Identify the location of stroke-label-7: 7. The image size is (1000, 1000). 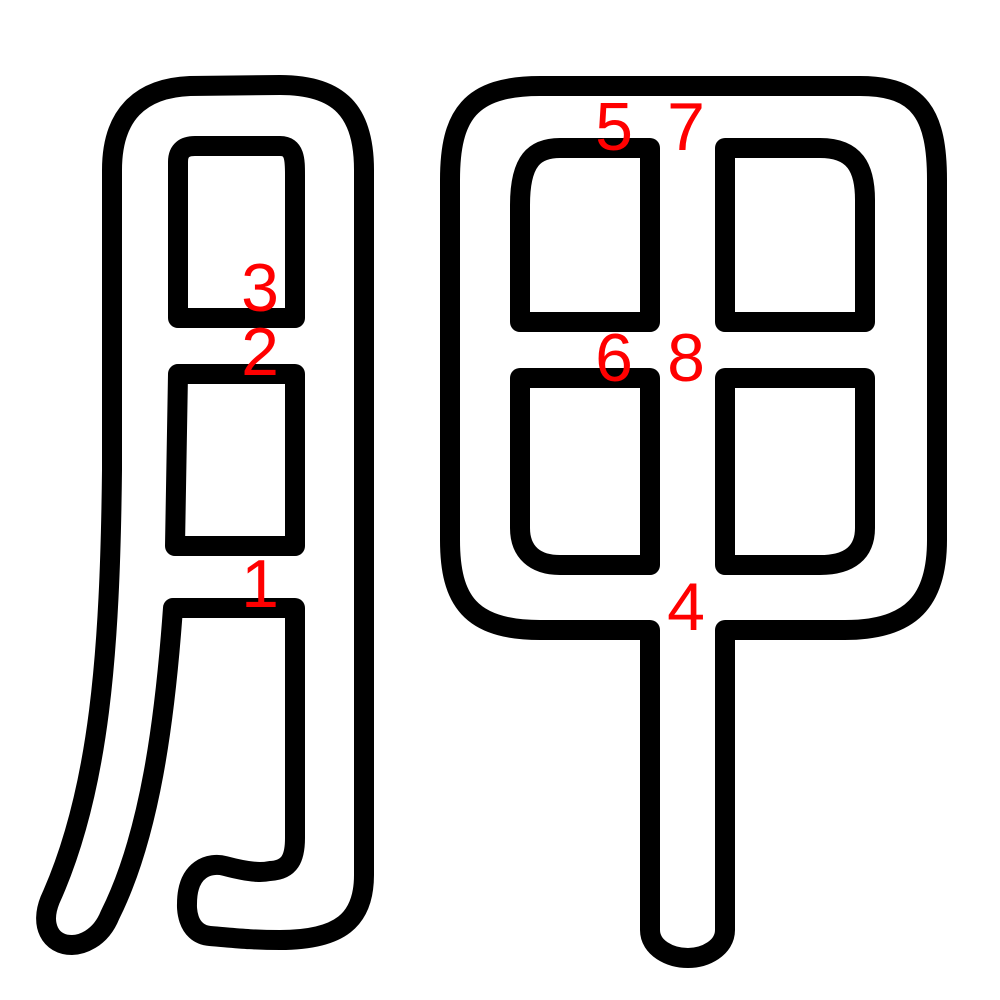
(686, 127).